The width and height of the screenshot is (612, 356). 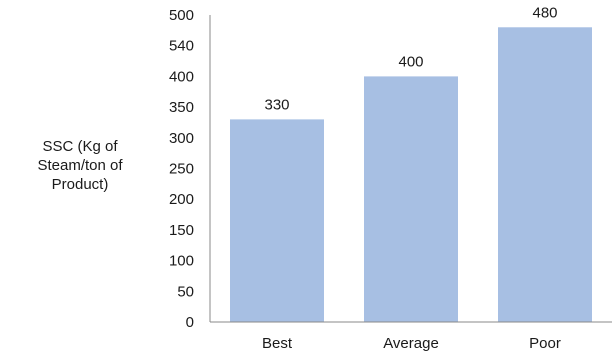 I want to click on data-labels: 330 400 480, so click(x=410, y=58).